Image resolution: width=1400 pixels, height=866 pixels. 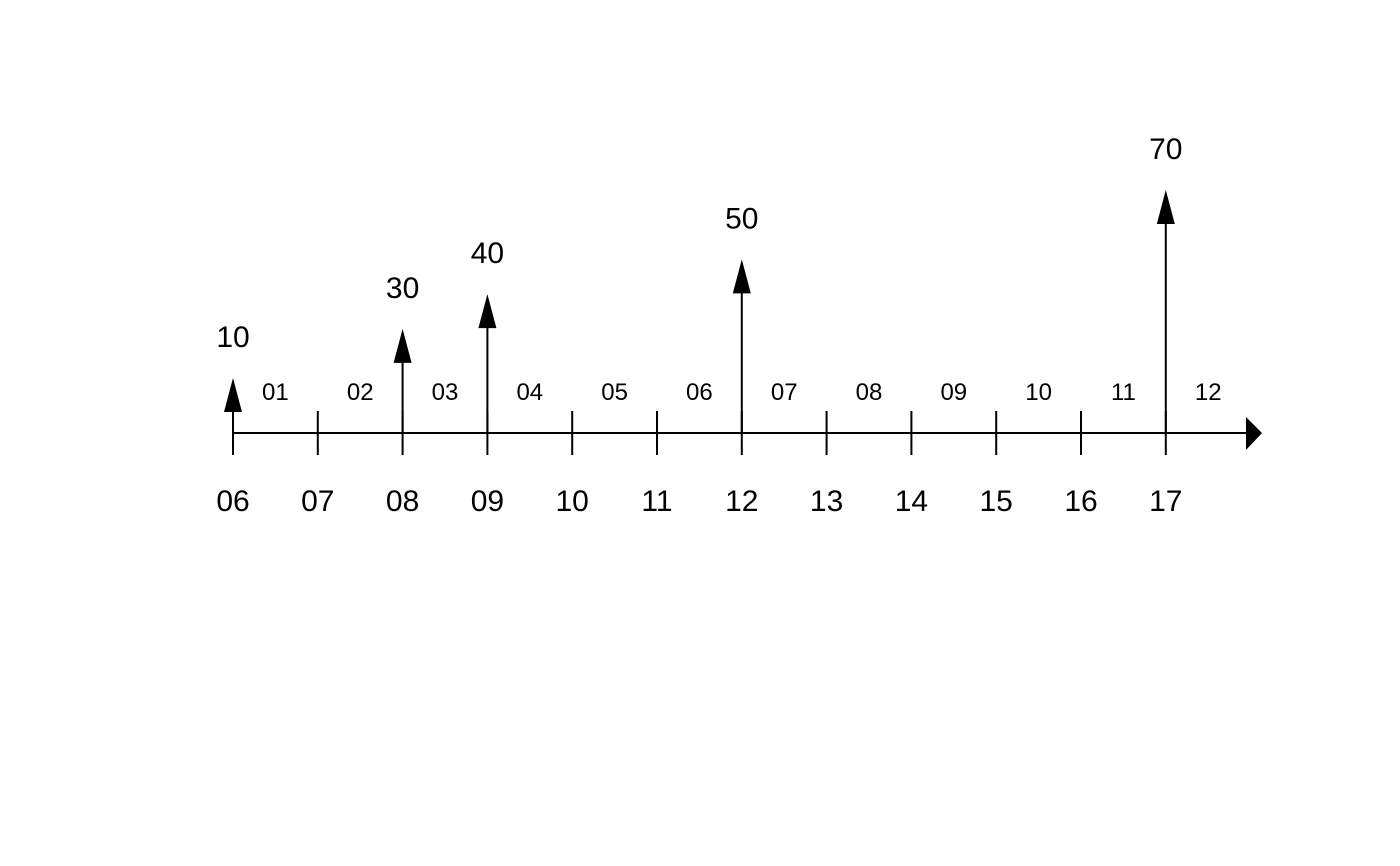 I want to click on year-tick-label: 13, so click(x=826, y=501).